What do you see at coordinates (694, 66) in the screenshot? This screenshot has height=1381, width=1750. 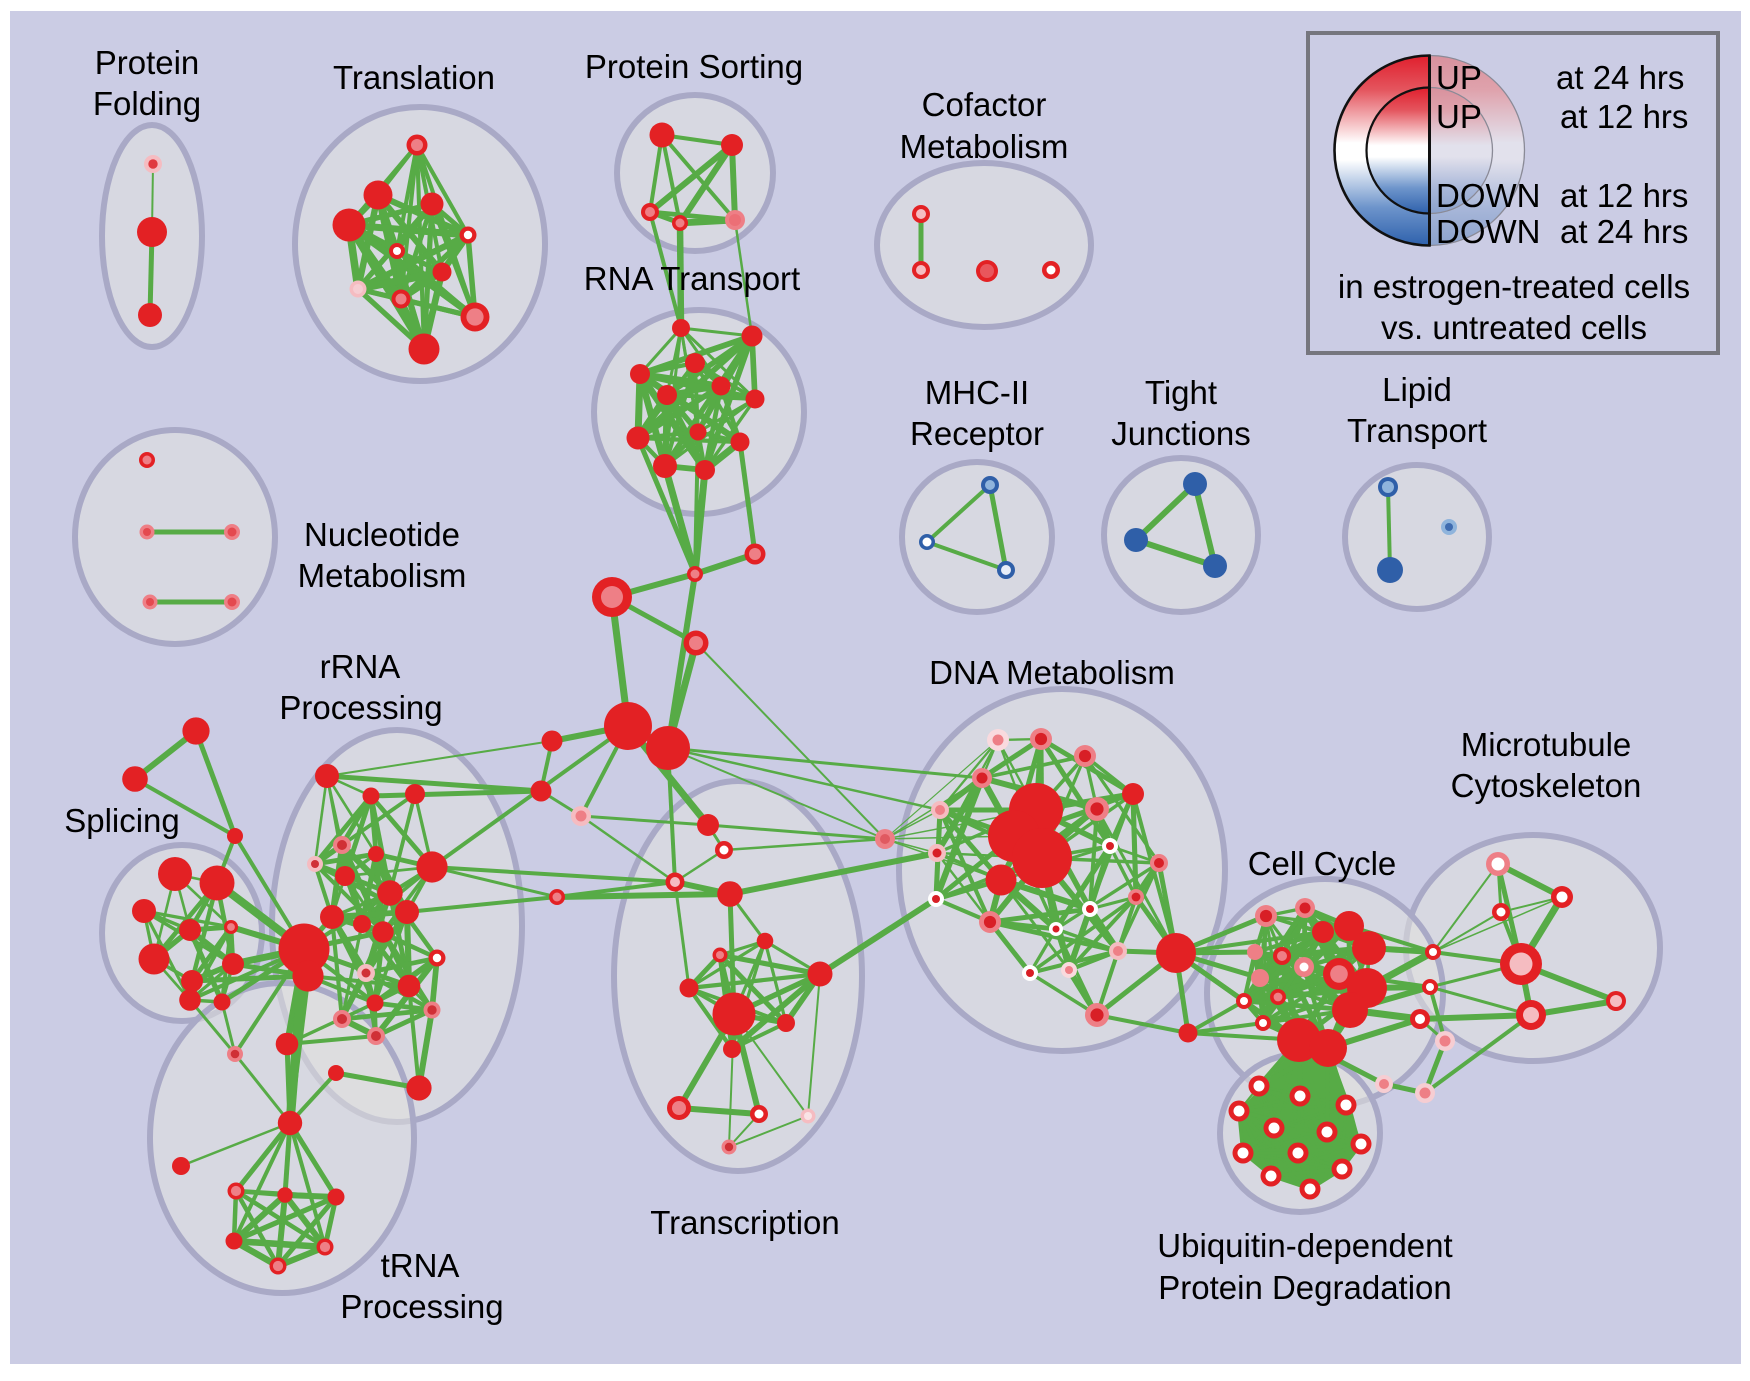 I see `svg-text: Protein Sorting` at bounding box center [694, 66].